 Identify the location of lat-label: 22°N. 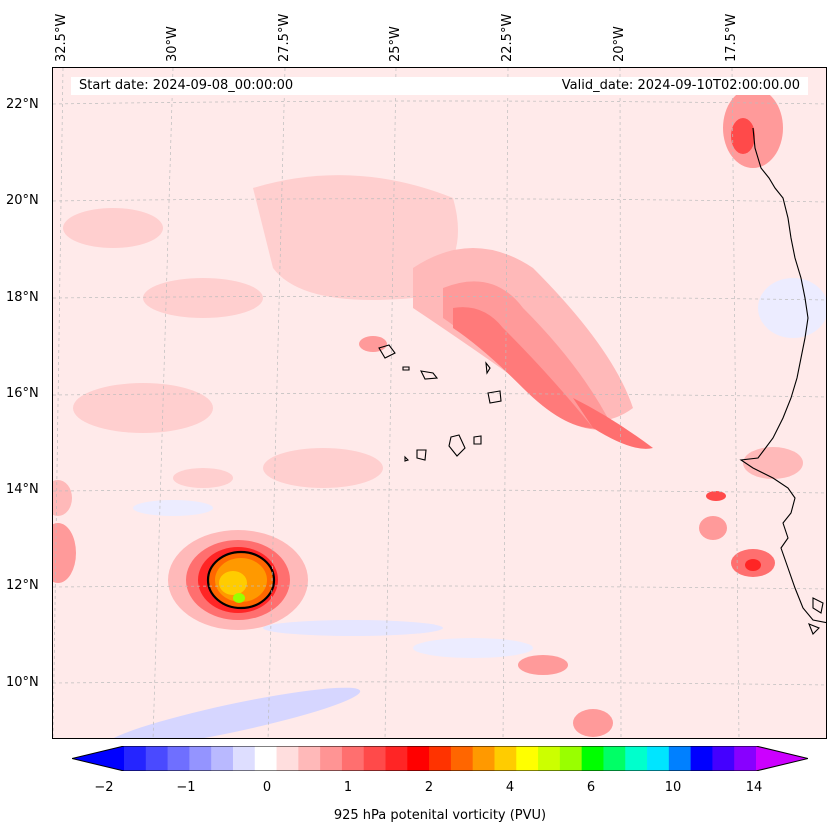
(22, 104).